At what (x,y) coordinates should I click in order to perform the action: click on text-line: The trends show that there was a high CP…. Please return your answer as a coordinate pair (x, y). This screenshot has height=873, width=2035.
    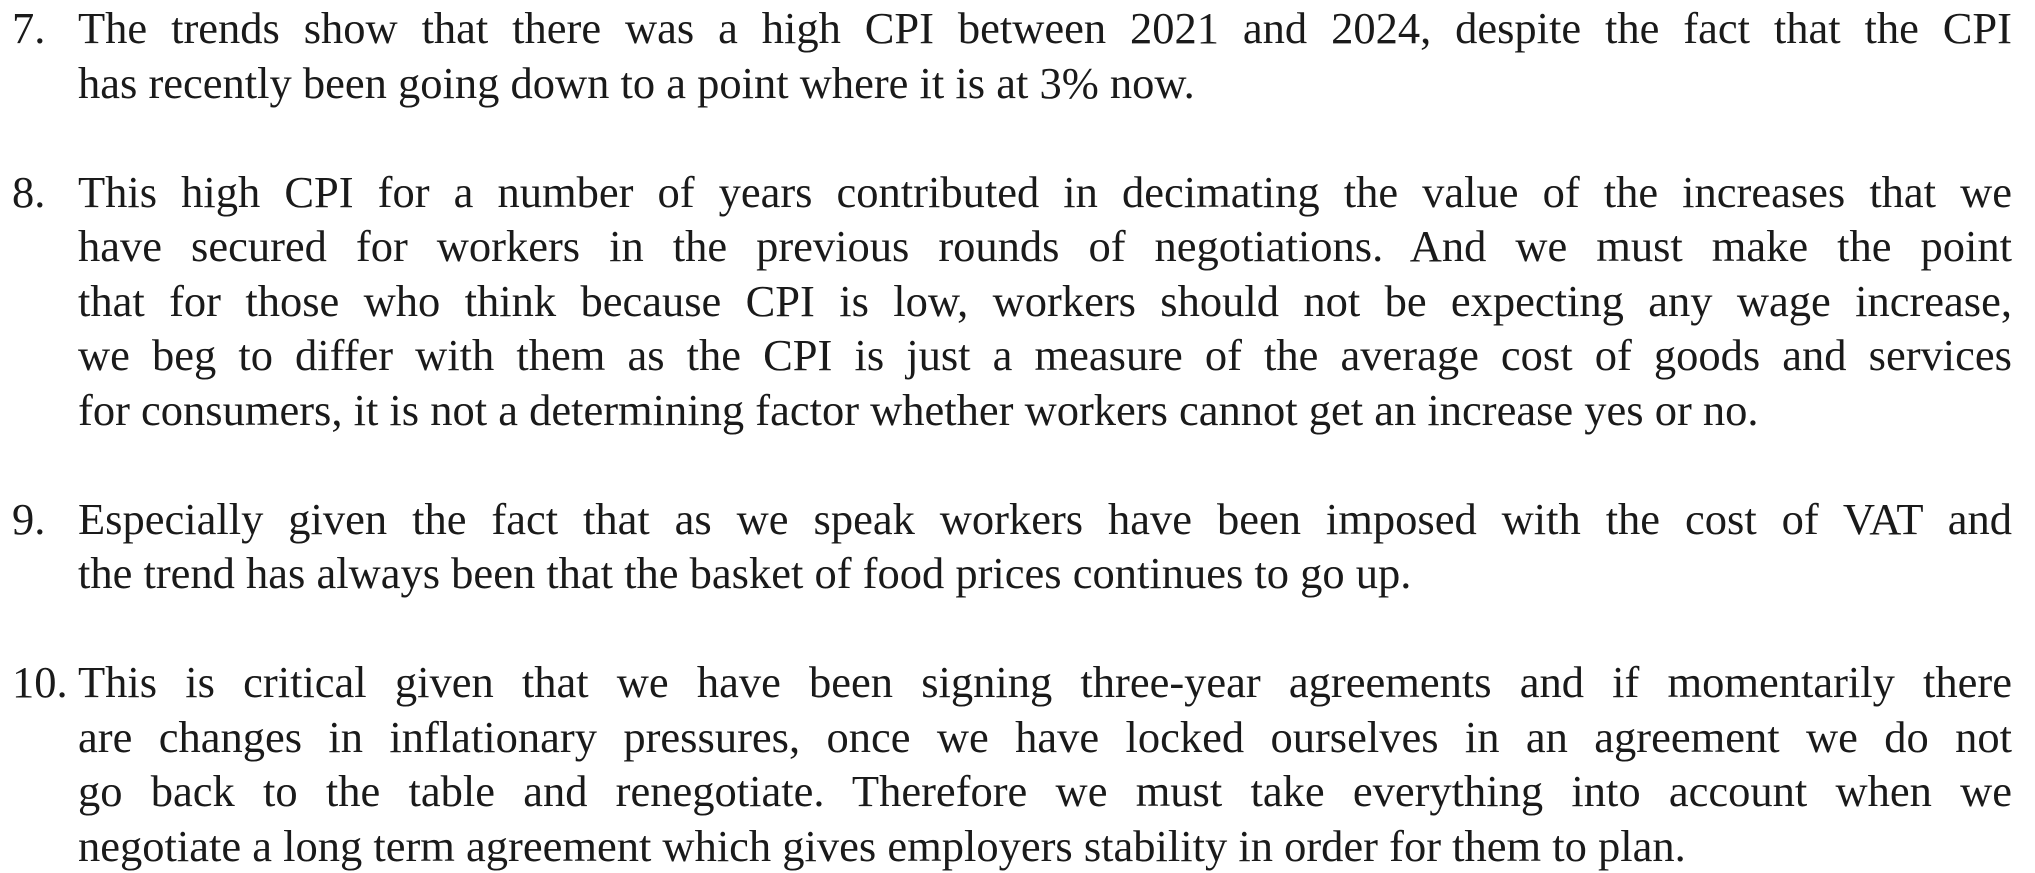
    Looking at the image, I should click on (1045, 28).